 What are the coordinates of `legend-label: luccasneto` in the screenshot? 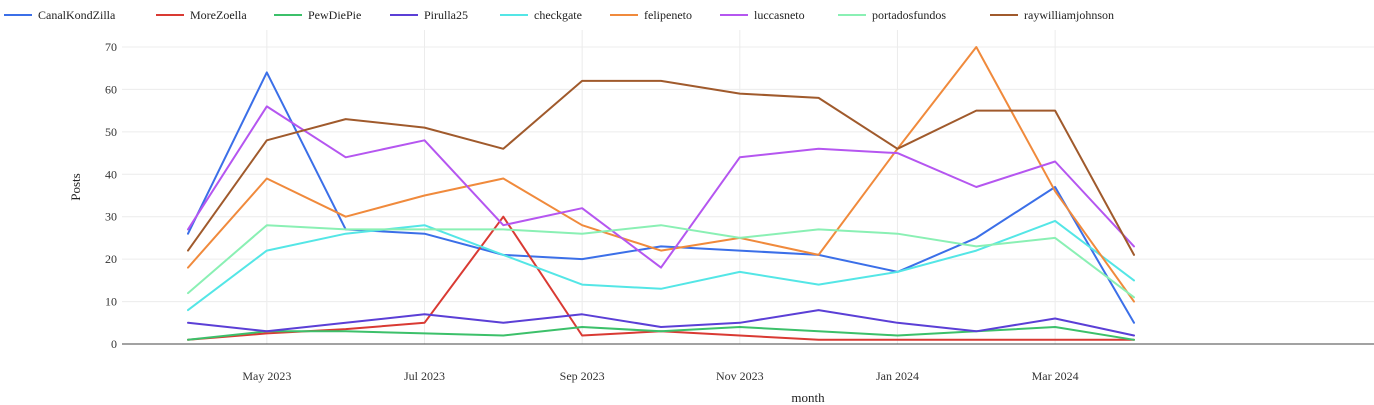 It's located at (779, 14).